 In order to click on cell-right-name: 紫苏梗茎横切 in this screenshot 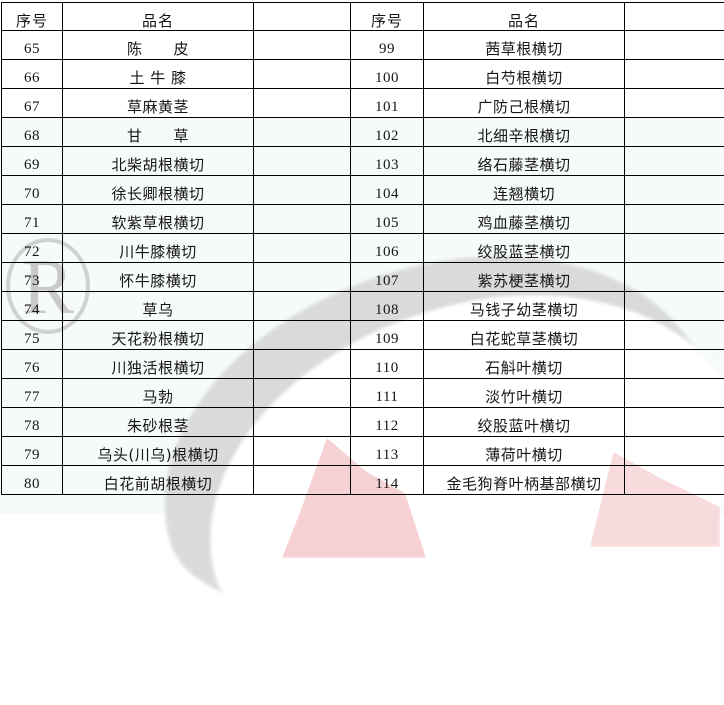, I will do `click(524, 277)`.